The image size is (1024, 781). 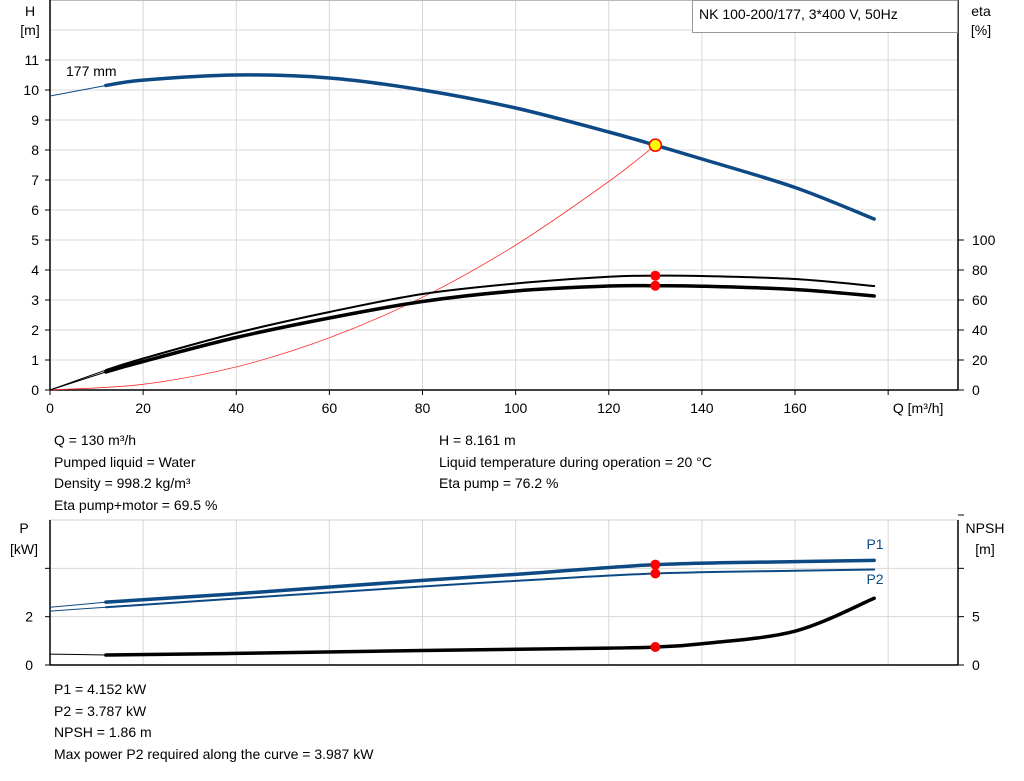 What do you see at coordinates (122, 483) in the screenshot?
I see `info-density: Density = 998.2 kg/m³` at bounding box center [122, 483].